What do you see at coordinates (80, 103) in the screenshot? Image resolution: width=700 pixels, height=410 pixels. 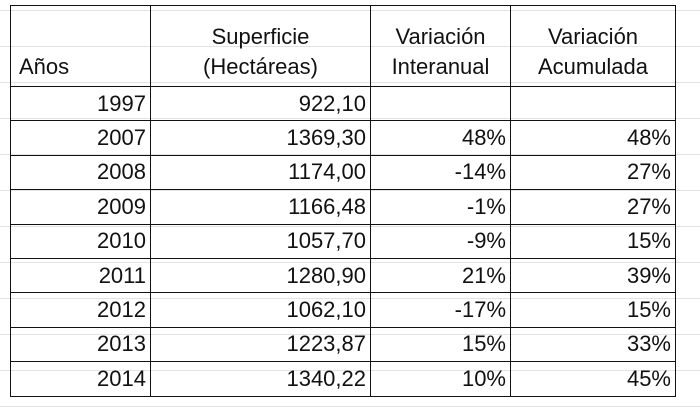 I see `cell: 1997` at bounding box center [80, 103].